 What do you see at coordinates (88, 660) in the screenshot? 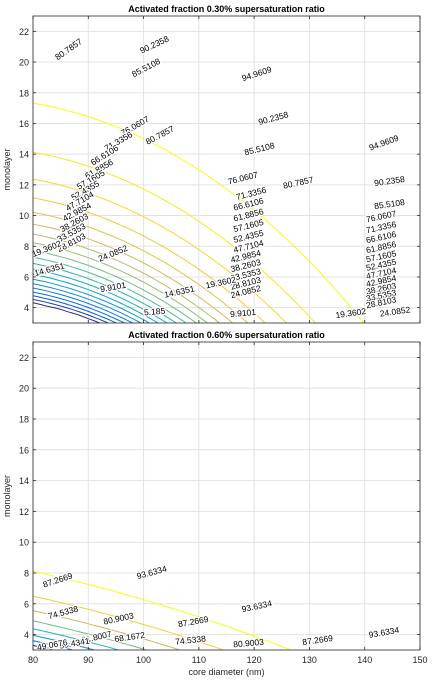
I see `x-tick-label: 90` at bounding box center [88, 660].